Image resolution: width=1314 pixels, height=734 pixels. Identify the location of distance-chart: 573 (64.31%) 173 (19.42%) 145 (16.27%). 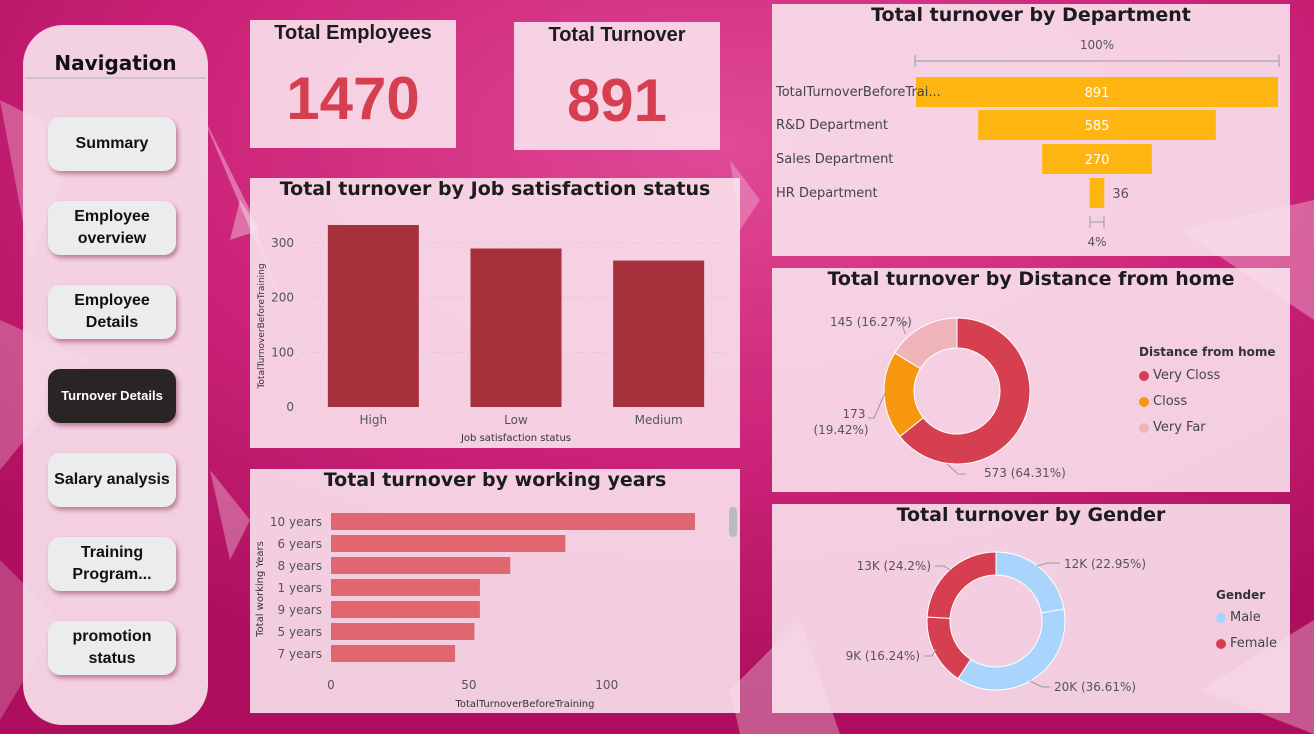
(939, 397).